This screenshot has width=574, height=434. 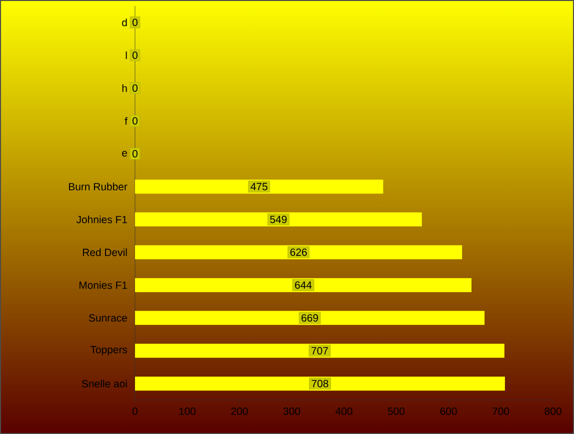 I want to click on data-label: 669, so click(x=310, y=318).